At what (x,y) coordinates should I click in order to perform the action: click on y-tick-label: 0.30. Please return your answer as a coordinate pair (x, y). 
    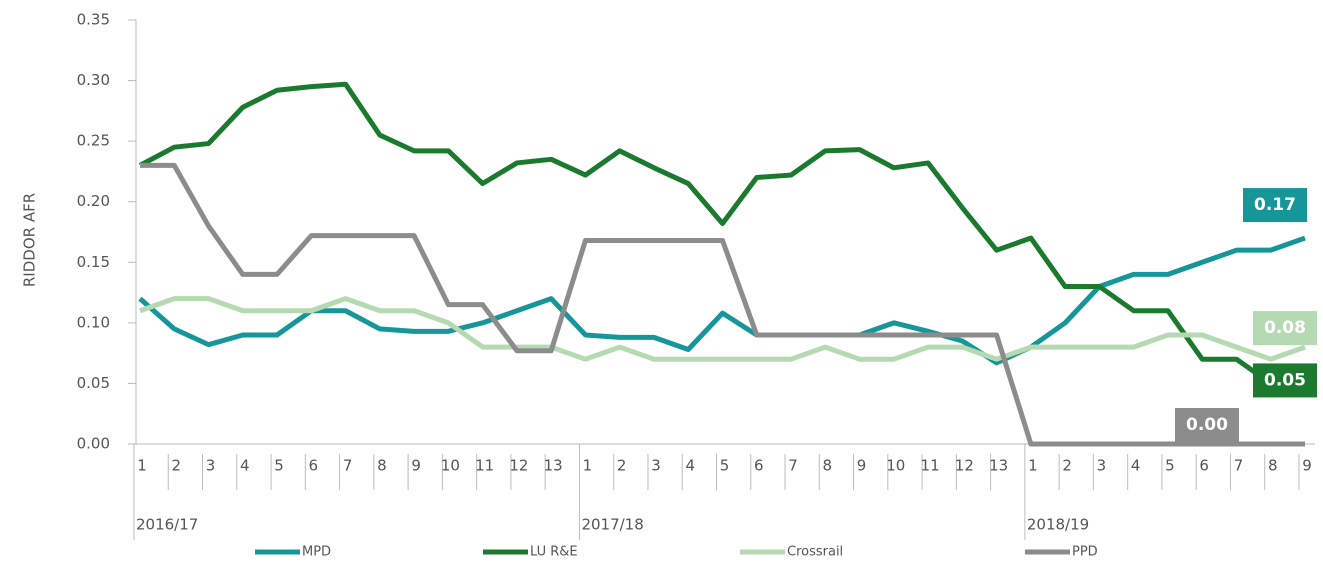
    Looking at the image, I should click on (93, 80).